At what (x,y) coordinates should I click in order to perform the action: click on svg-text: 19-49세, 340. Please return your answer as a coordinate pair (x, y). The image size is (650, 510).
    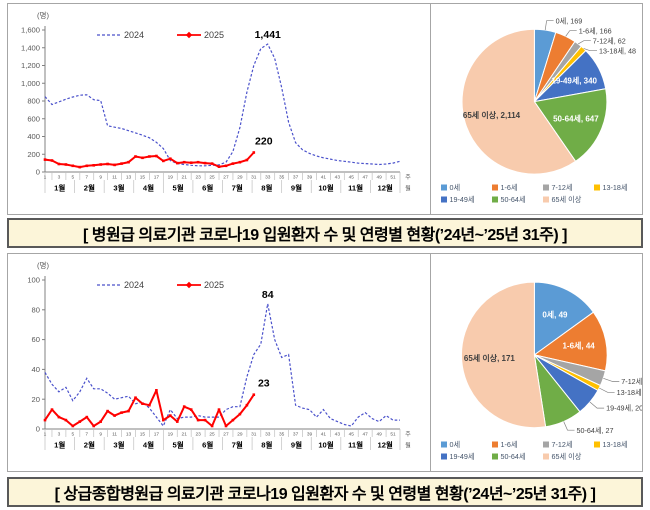
    Looking at the image, I should click on (574, 81).